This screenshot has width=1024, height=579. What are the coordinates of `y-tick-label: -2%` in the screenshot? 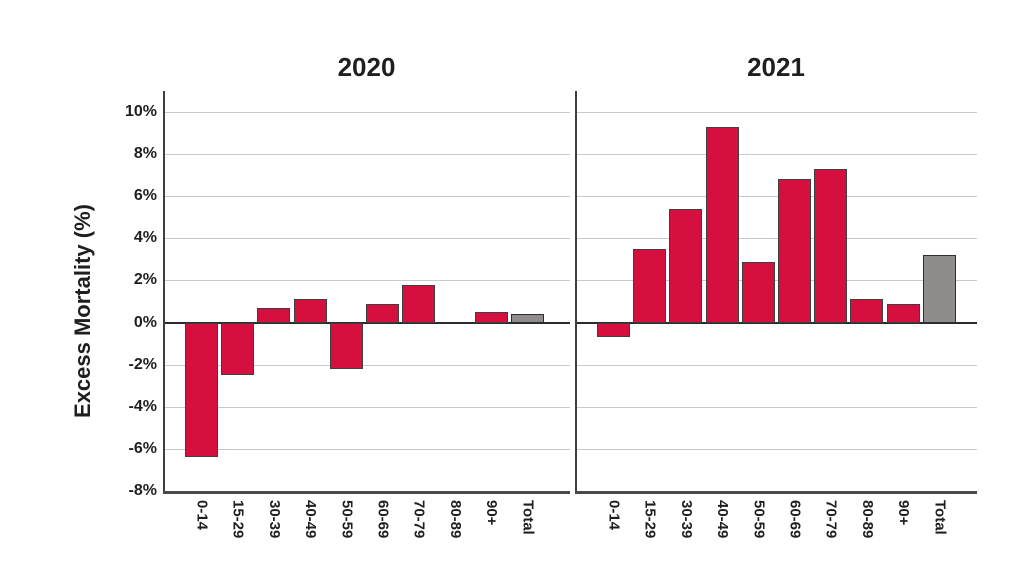 It's located at (142, 364).